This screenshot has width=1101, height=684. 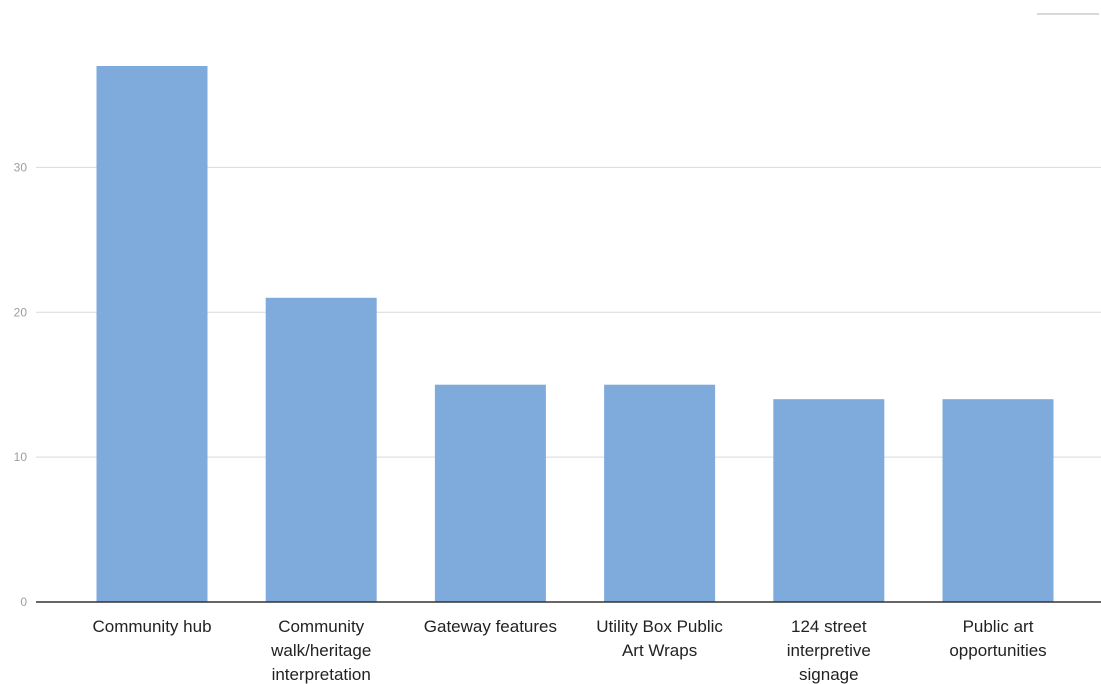 I want to click on x-tick-label-line: interpretation, so click(x=321, y=674).